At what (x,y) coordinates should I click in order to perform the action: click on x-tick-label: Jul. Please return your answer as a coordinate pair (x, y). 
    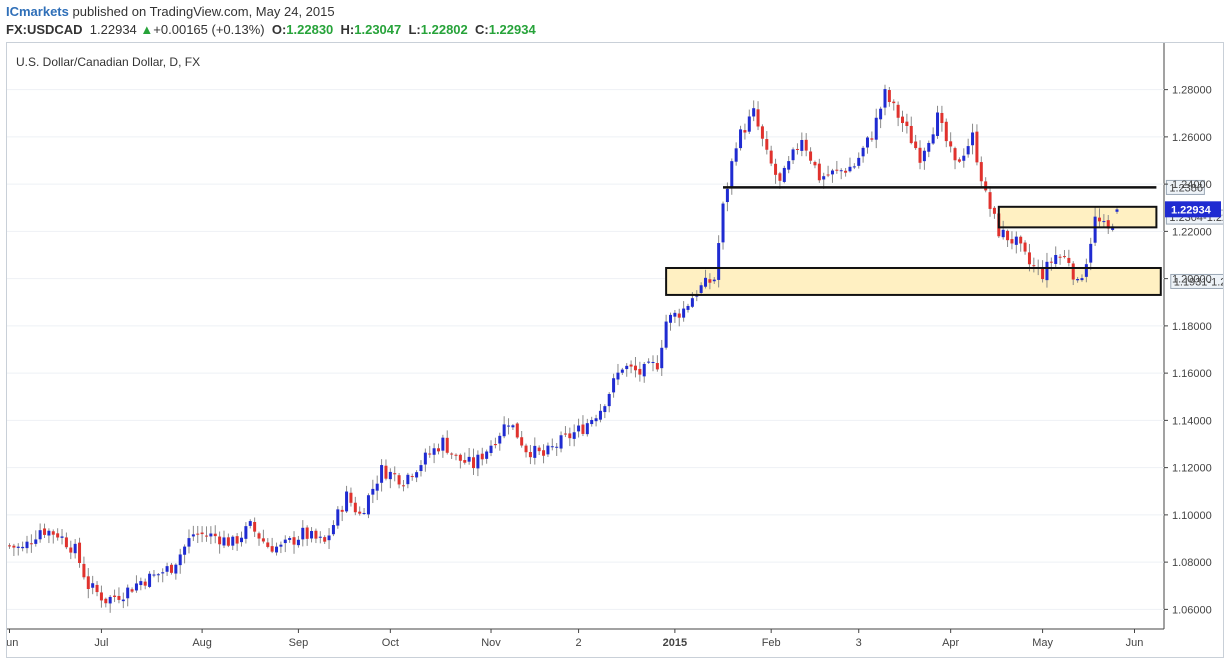
    Looking at the image, I should click on (101, 643).